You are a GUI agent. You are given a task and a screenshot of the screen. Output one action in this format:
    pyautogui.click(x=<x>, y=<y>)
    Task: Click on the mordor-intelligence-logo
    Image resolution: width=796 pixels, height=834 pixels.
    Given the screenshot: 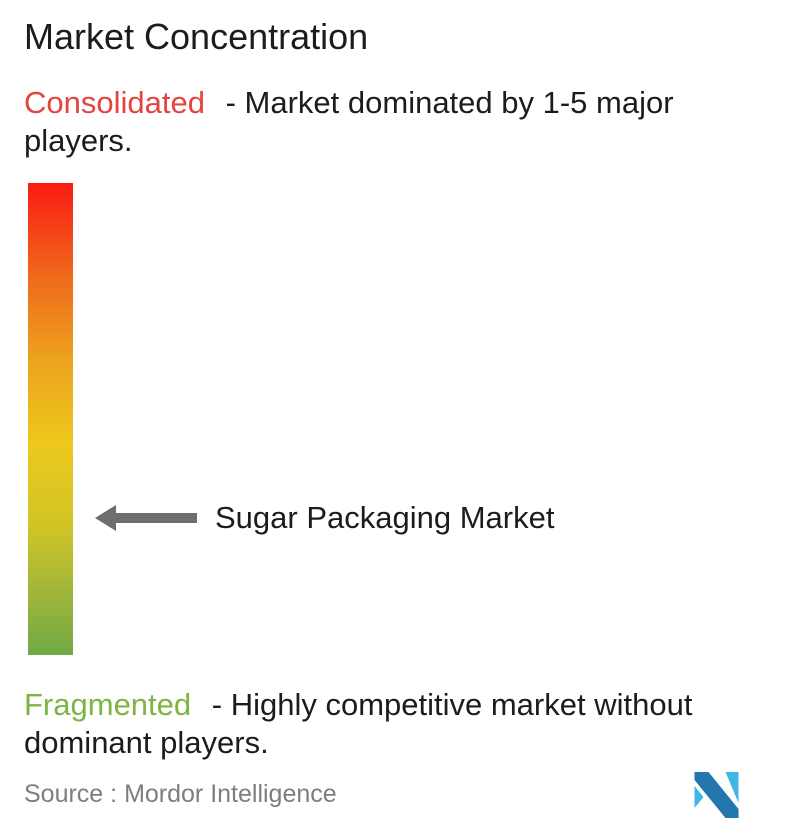 What is the action you would take?
    pyautogui.click(x=716, y=795)
    